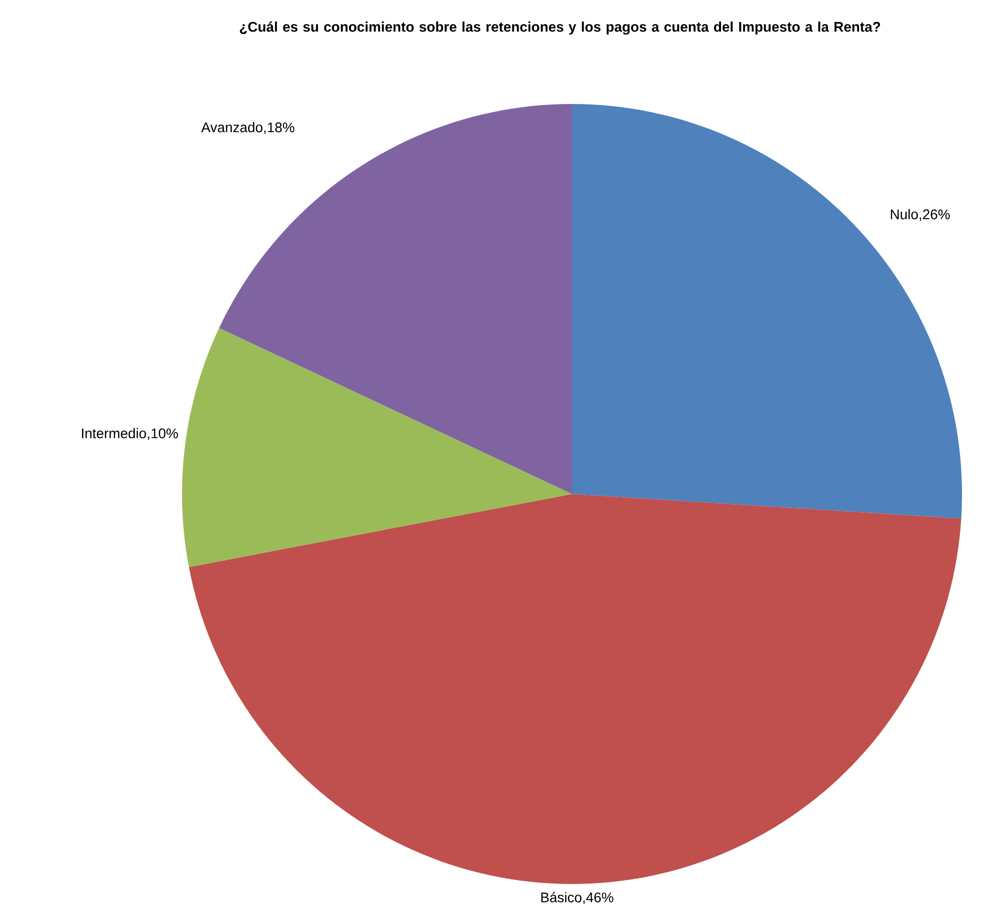 The height and width of the screenshot is (914, 991). I want to click on slice-label: Intermedio, so click(114, 433).